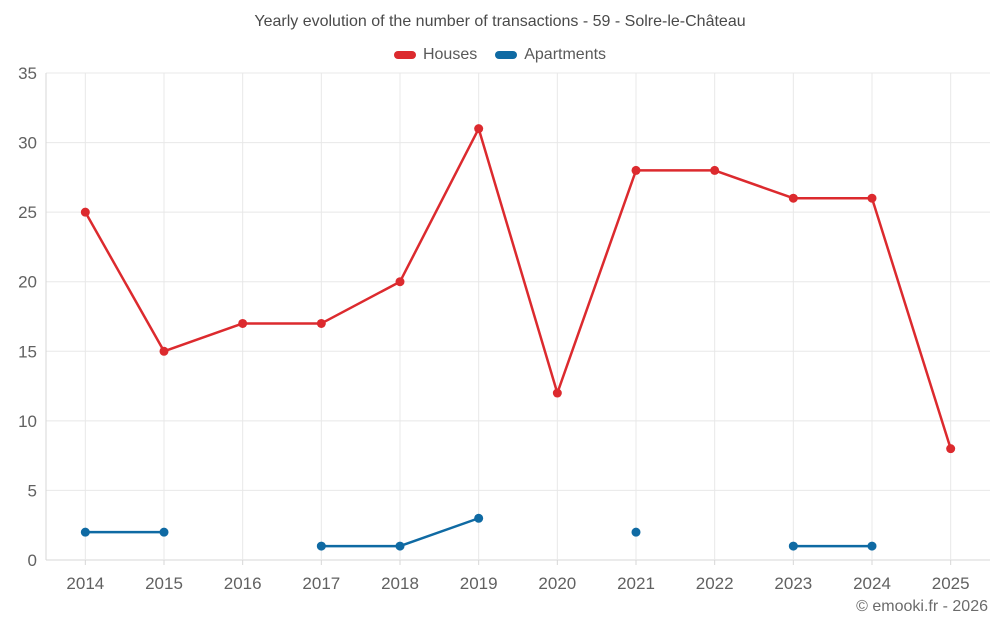 Image resolution: width=1000 pixels, height=625 pixels. Describe the element at coordinates (27, 282) in the screenshot. I see `y-tick-label-20: 20` at that location.